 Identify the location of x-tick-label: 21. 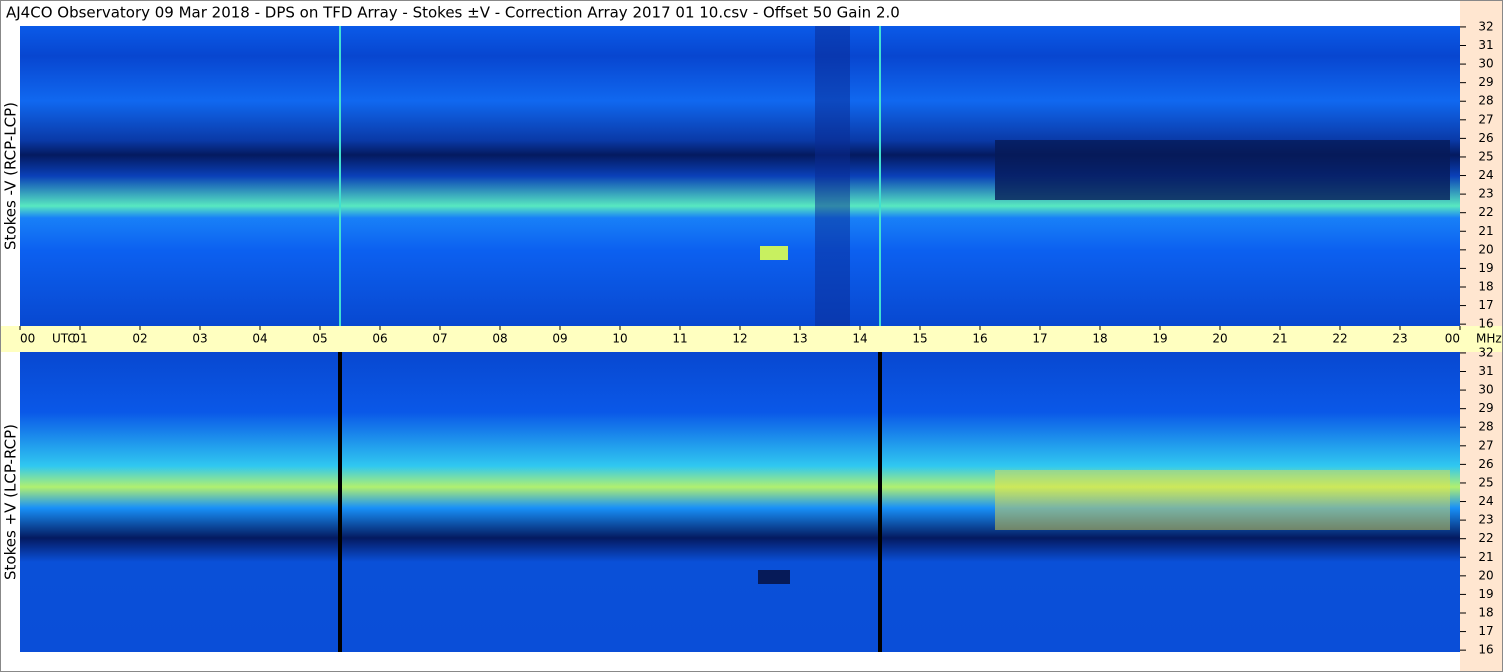
(1279, 339).